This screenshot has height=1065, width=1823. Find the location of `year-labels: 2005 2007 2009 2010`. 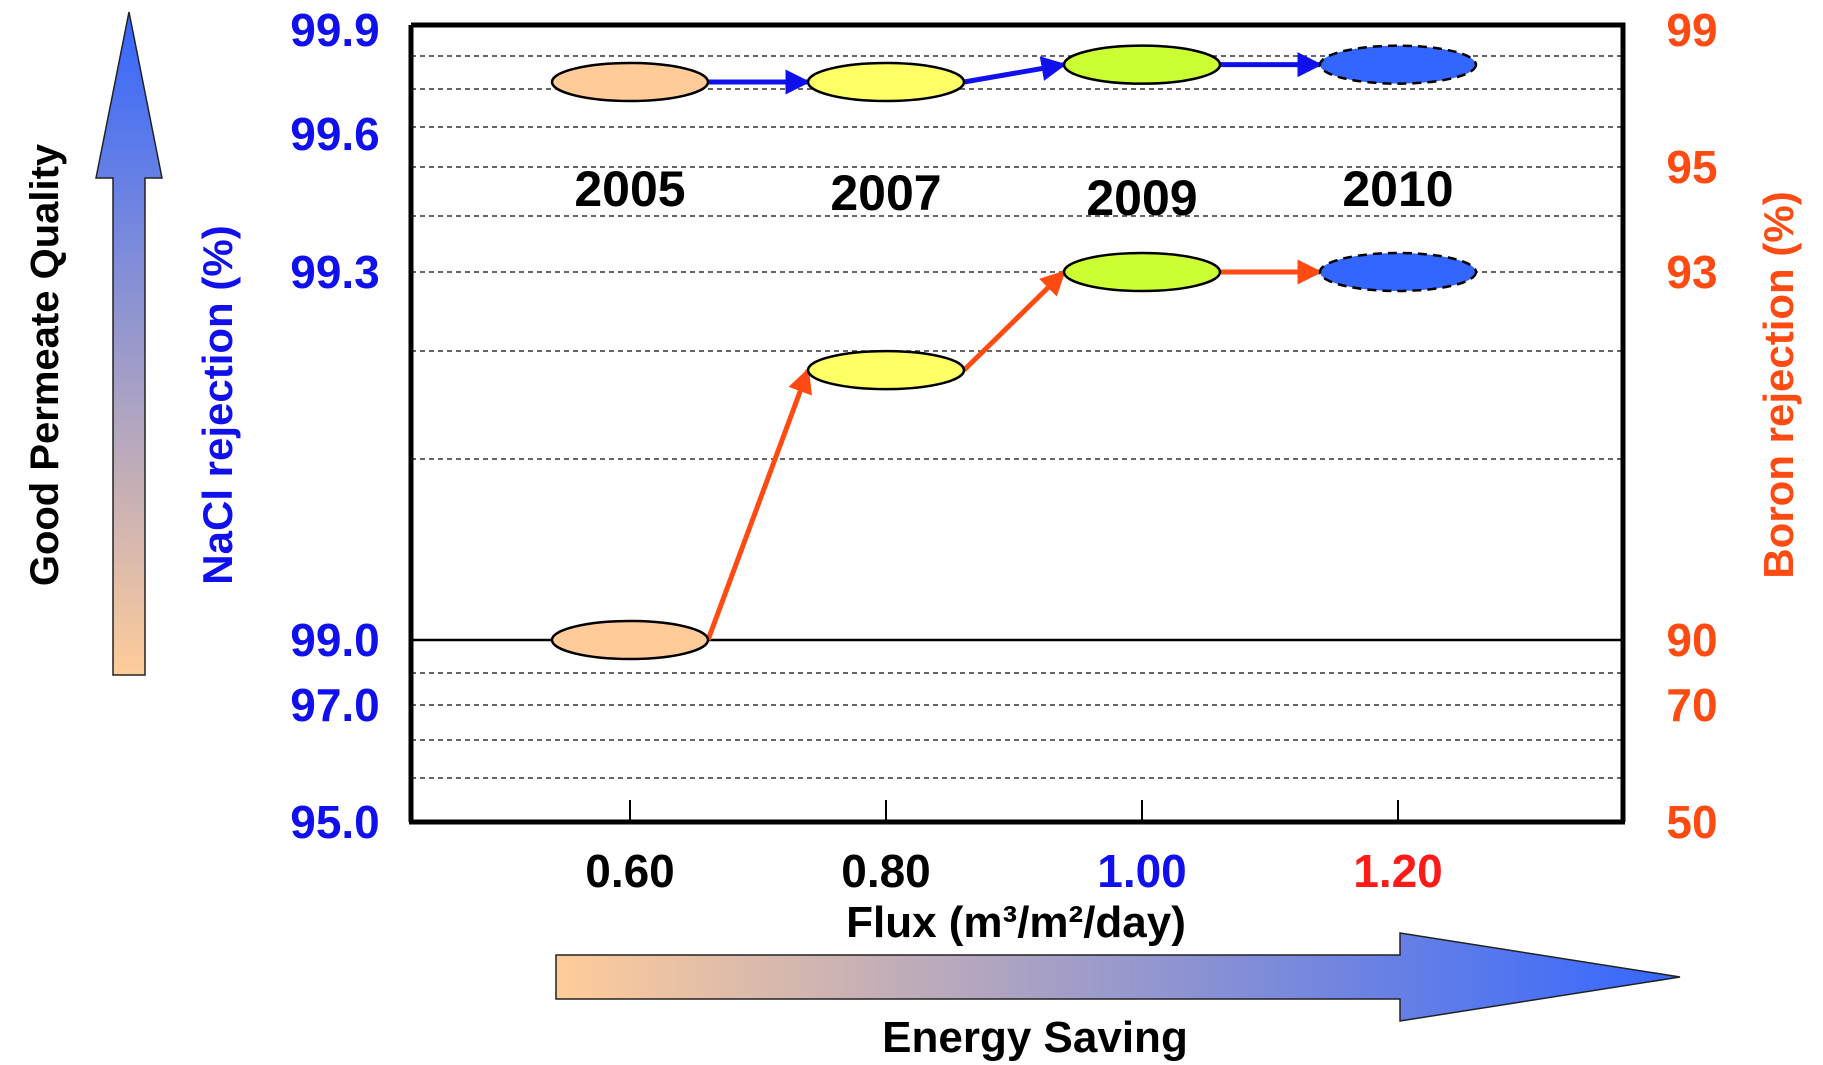

year-labels: 2005 2007 2009 2010 is located at coordinates (1013, 193).